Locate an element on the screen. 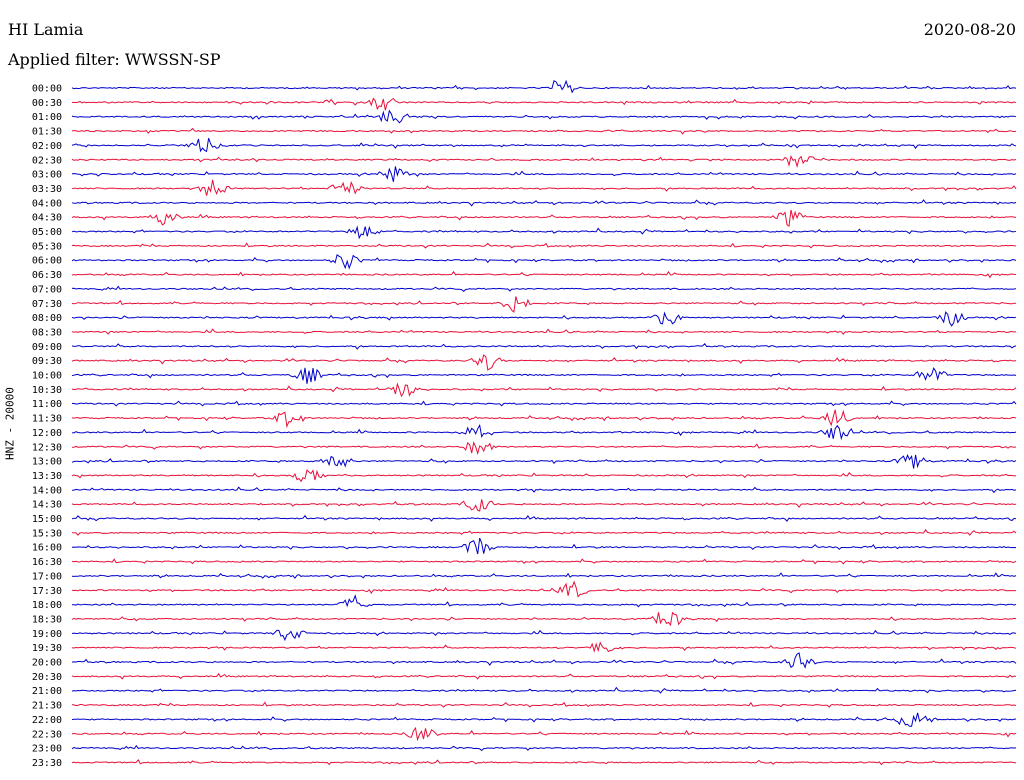  row-time-label: 16:00 is located at coordinates (47, 548).